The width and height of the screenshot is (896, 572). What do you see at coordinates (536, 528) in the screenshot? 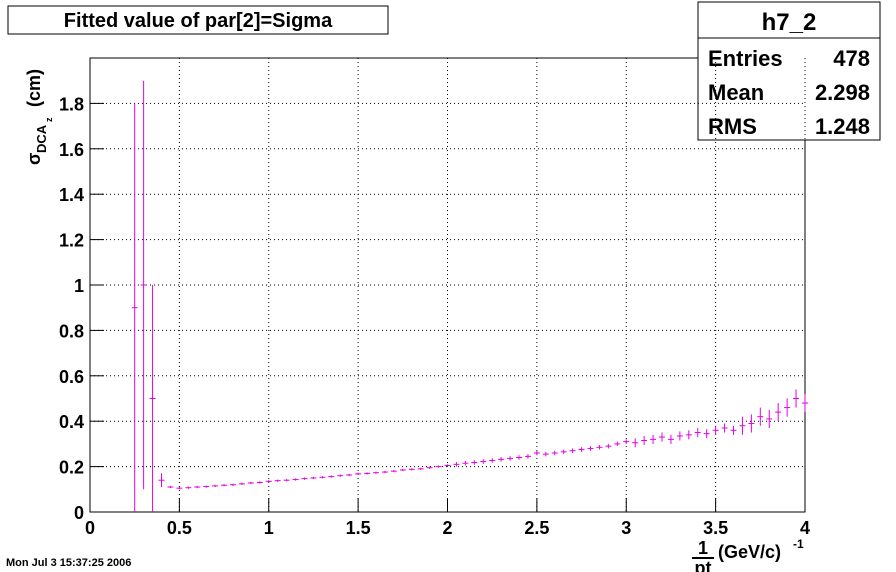
I see `x-tick-label: 2.5` at bounding box center [536, 528].